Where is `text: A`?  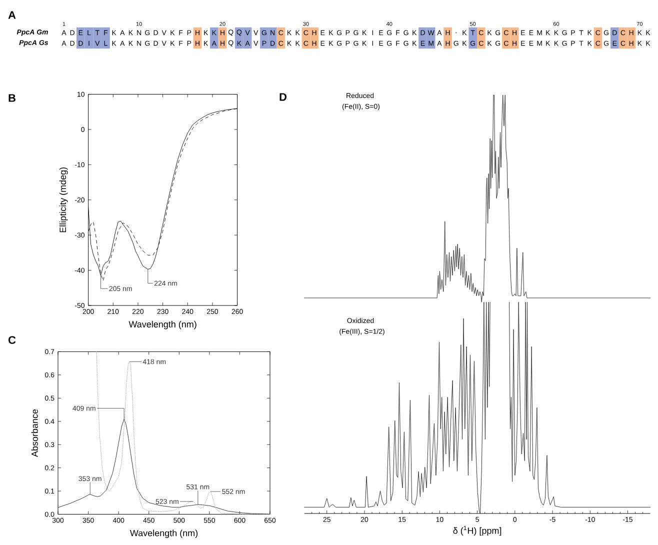 text: A is located at coordinates (12, 15).